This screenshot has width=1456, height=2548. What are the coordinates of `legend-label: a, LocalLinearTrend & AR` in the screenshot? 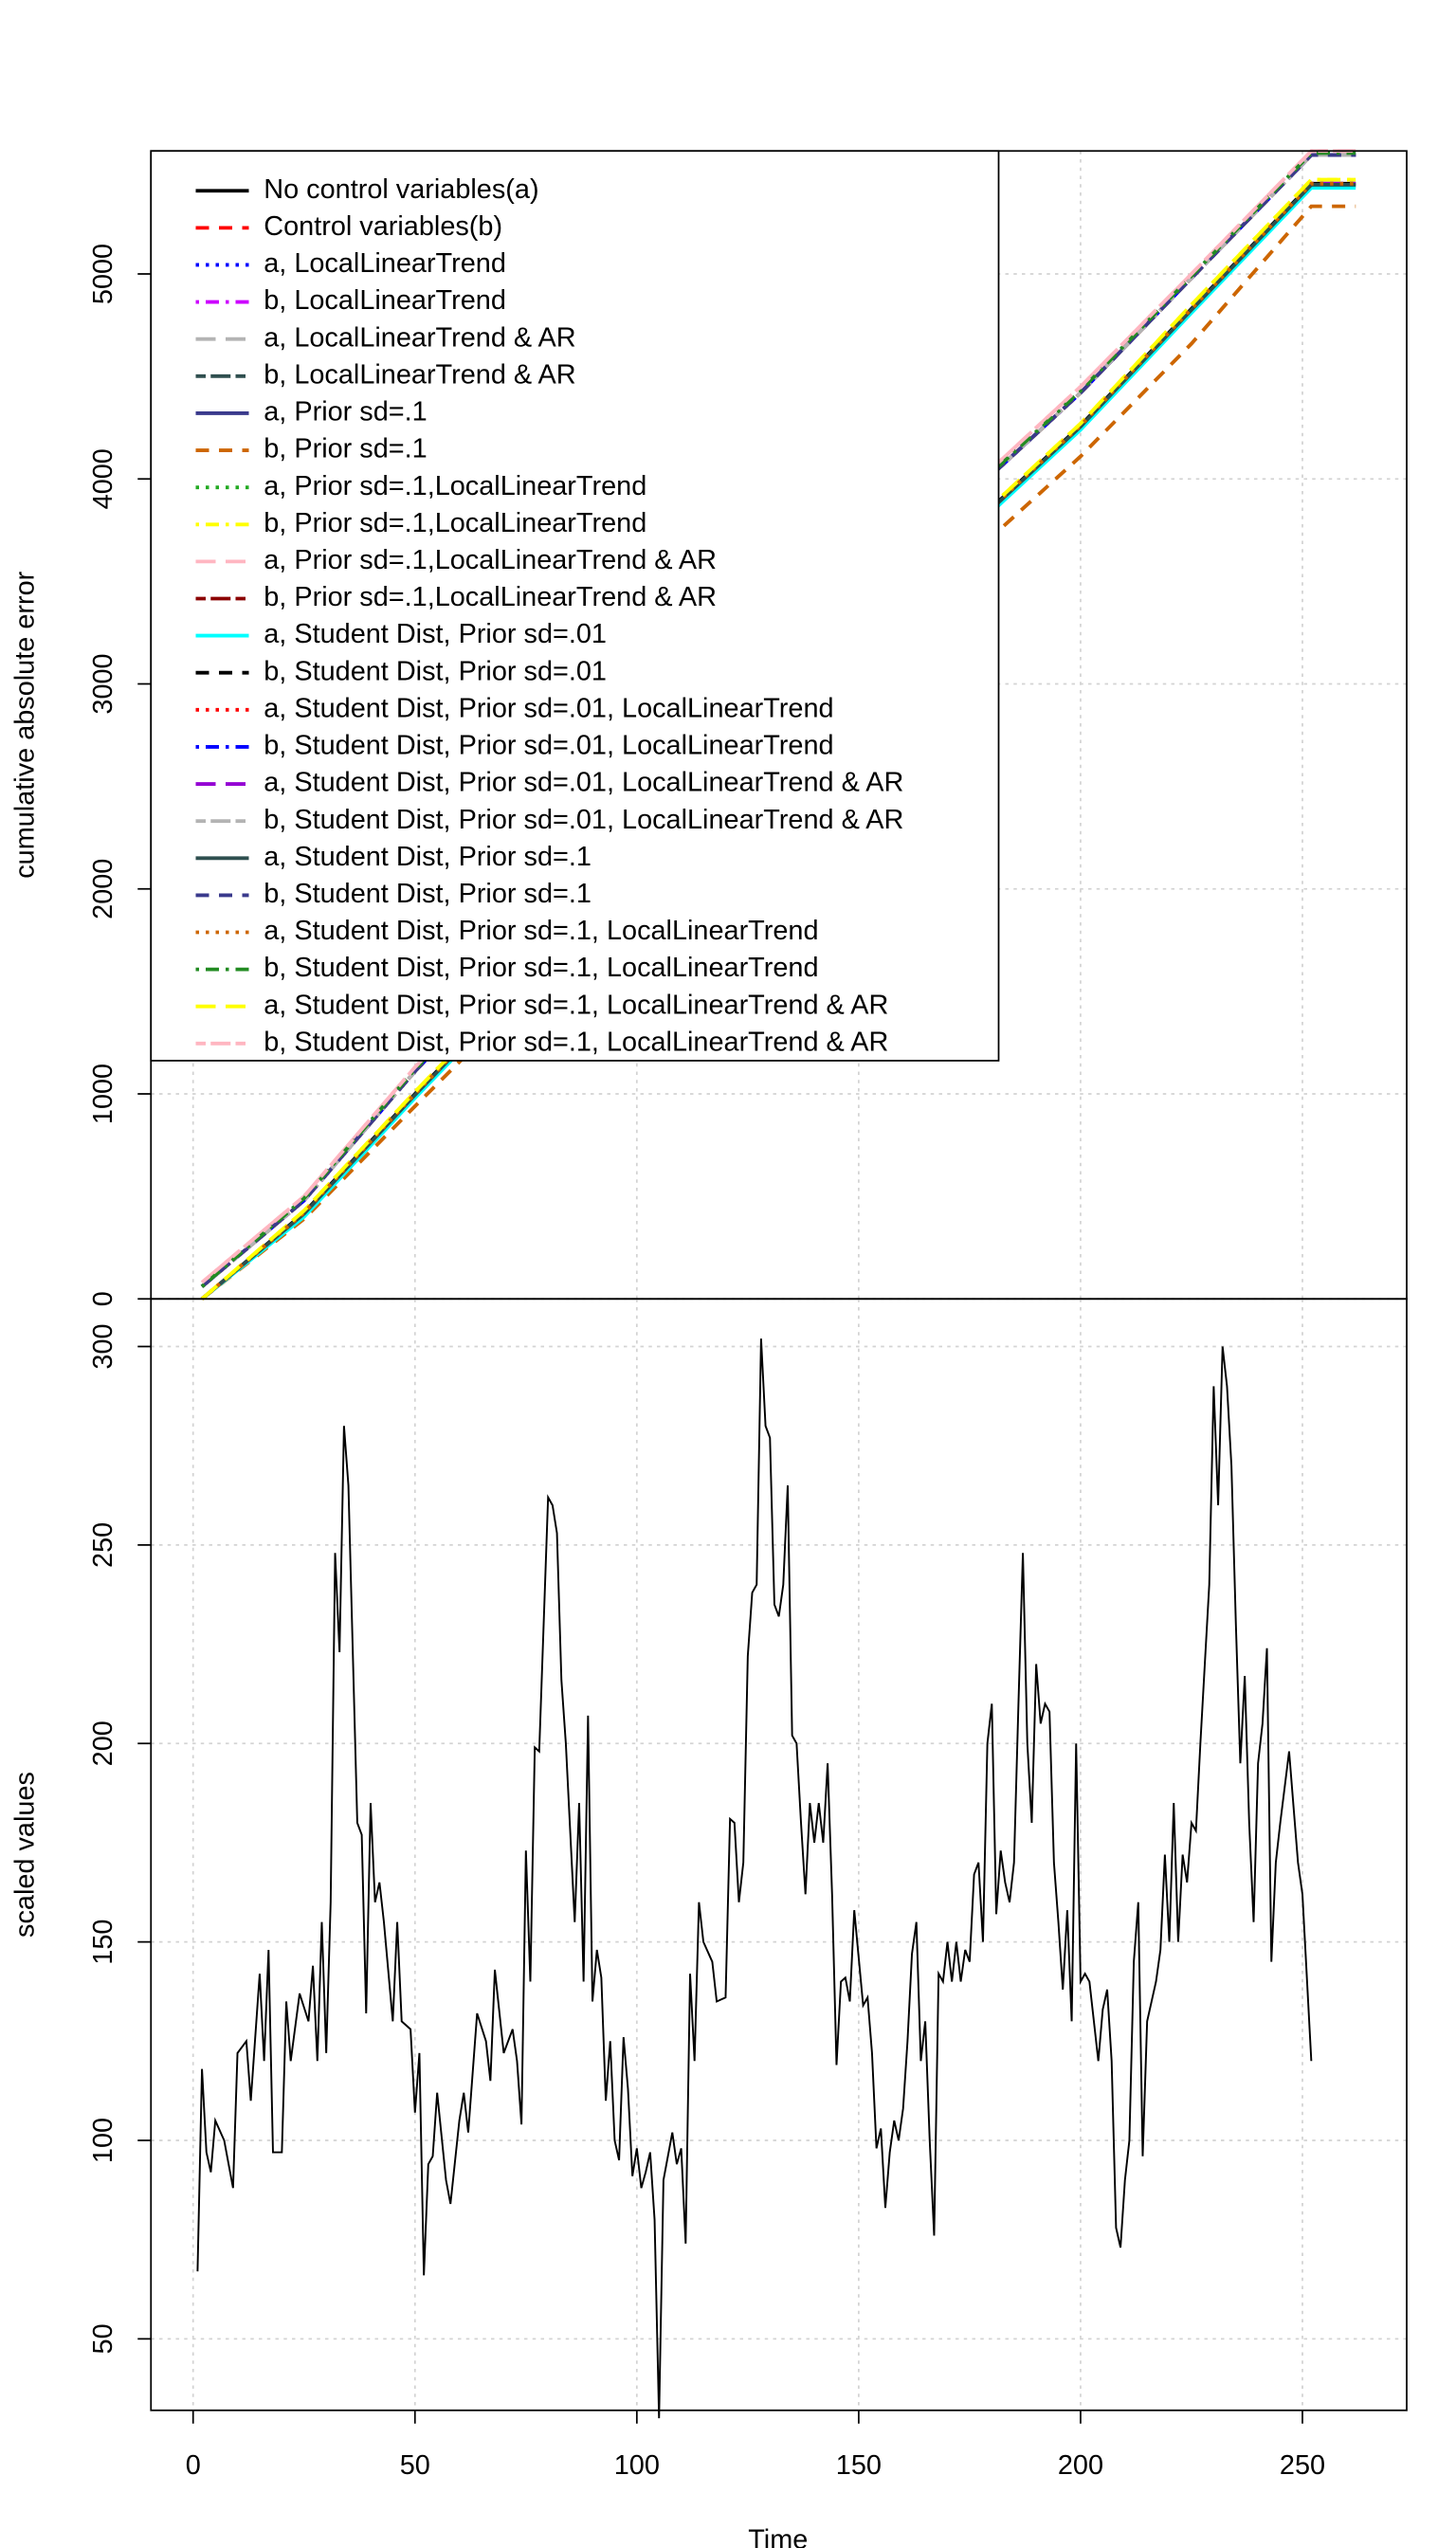 It's located at (419, 337).